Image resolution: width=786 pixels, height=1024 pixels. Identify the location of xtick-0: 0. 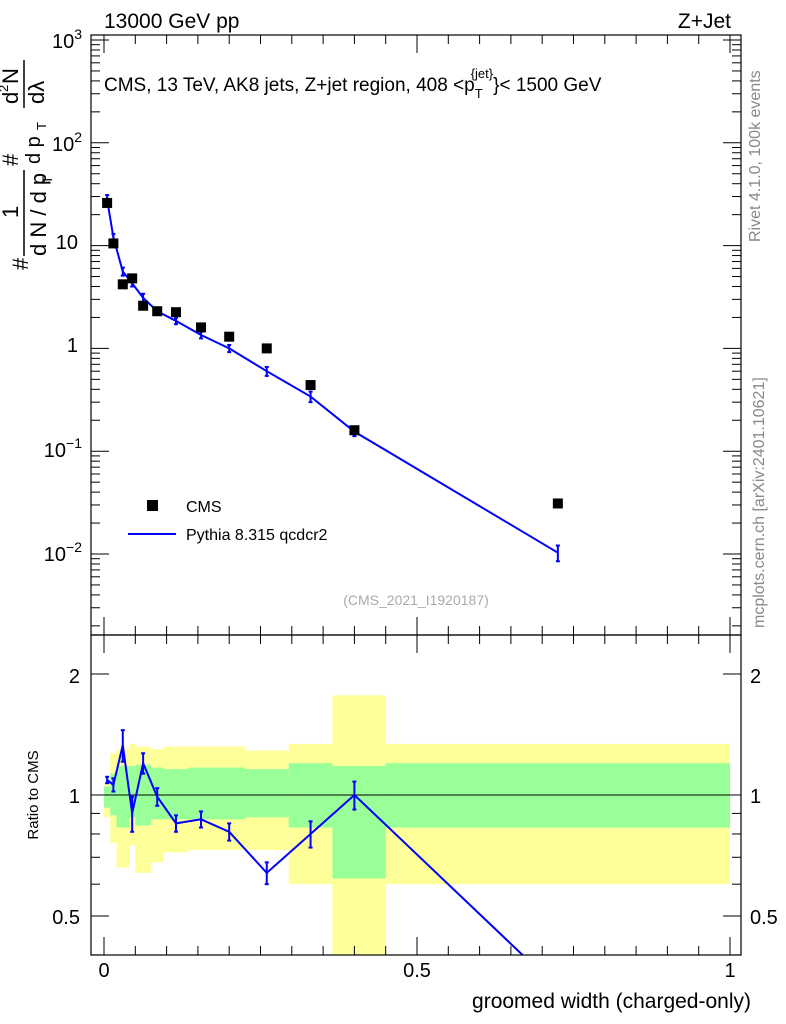
(103, 971).